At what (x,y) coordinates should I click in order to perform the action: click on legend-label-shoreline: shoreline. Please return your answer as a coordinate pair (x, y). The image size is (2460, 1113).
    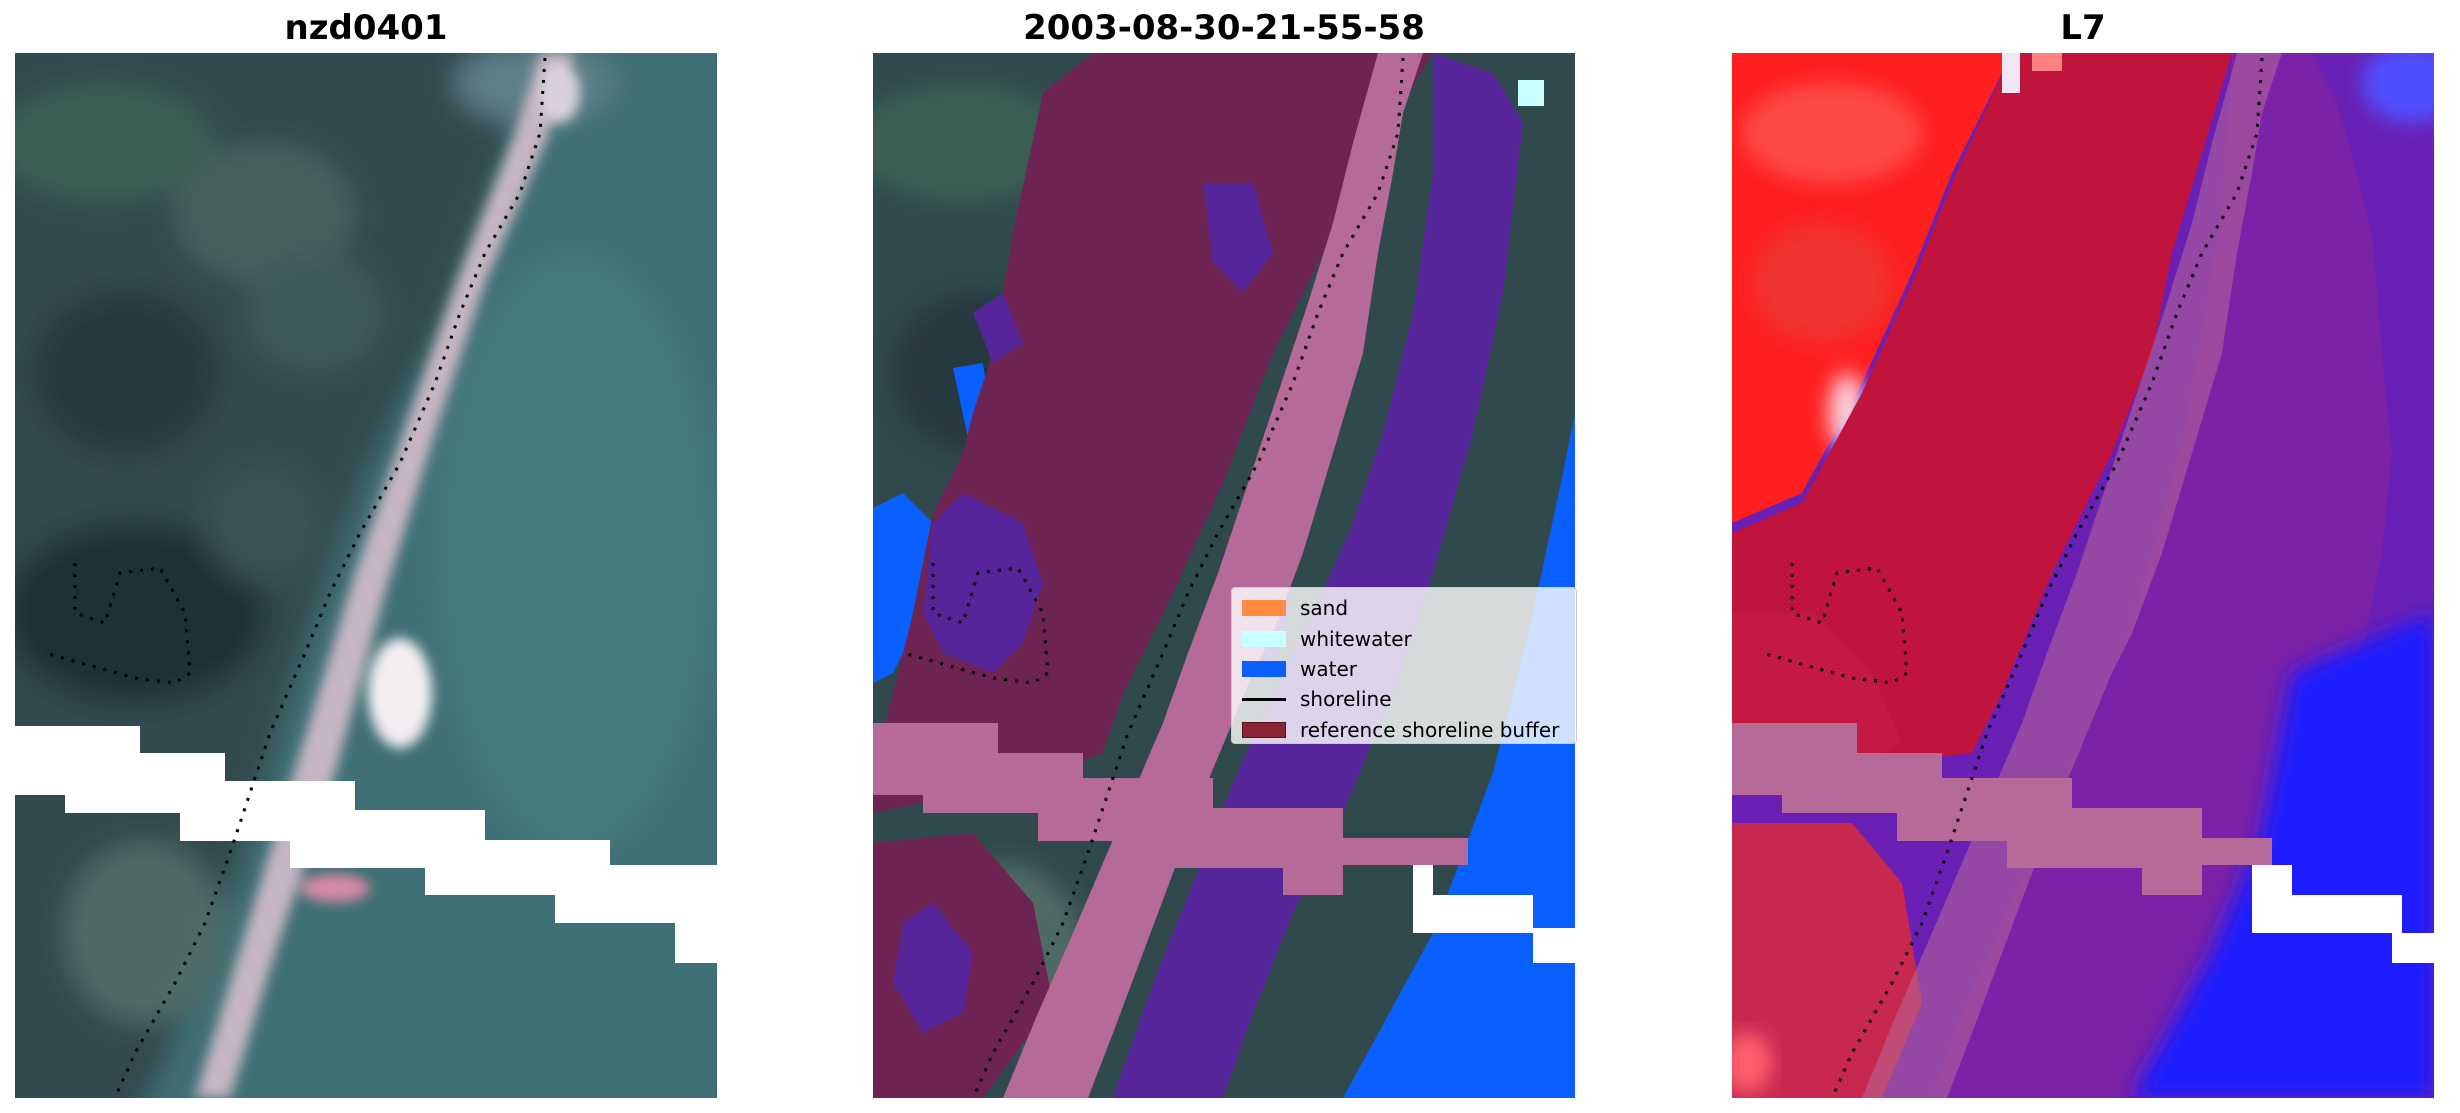
    Looking at the image, I should click on (1346, 699).